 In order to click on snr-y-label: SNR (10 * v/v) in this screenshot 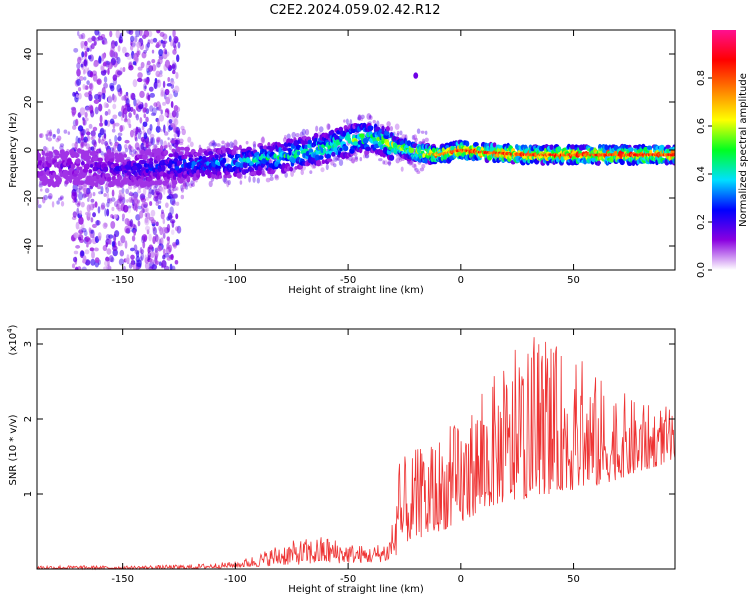, I will do `click(13, 449)`.